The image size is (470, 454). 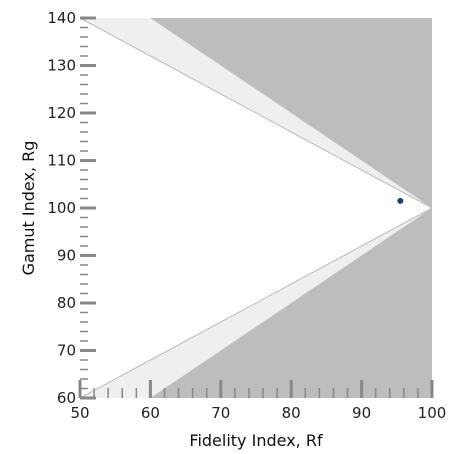 I want to click on y-axis-title: Gamut Index, Rg, so click(x=28, y=208).